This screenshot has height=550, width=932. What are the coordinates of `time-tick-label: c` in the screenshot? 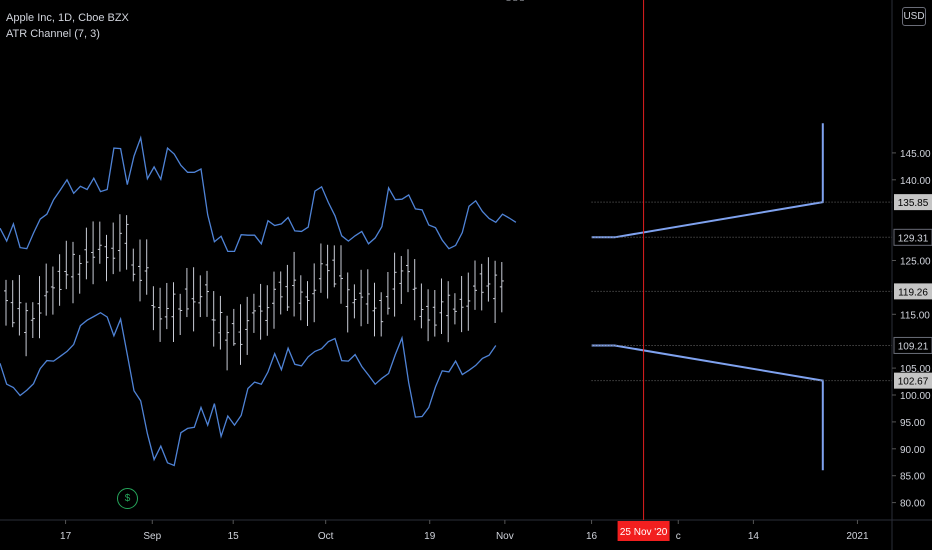 It's located at (678, 536).